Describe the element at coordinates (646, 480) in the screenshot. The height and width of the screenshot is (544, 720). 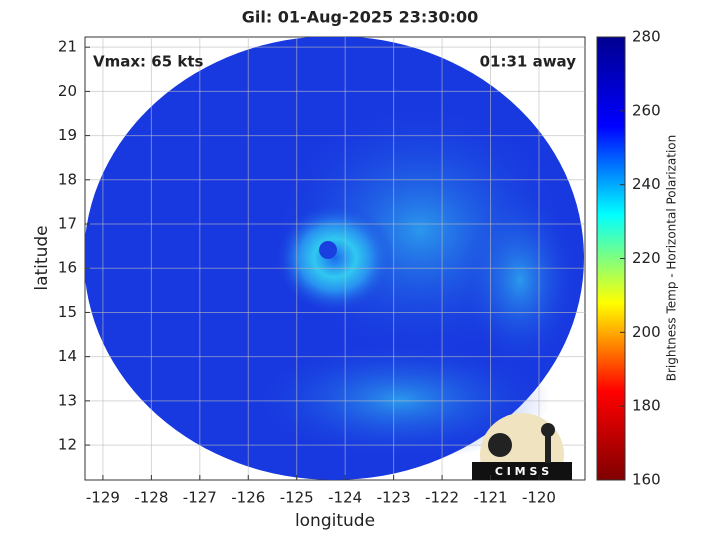
I see `colorbar-tick-label: 160` at that location.